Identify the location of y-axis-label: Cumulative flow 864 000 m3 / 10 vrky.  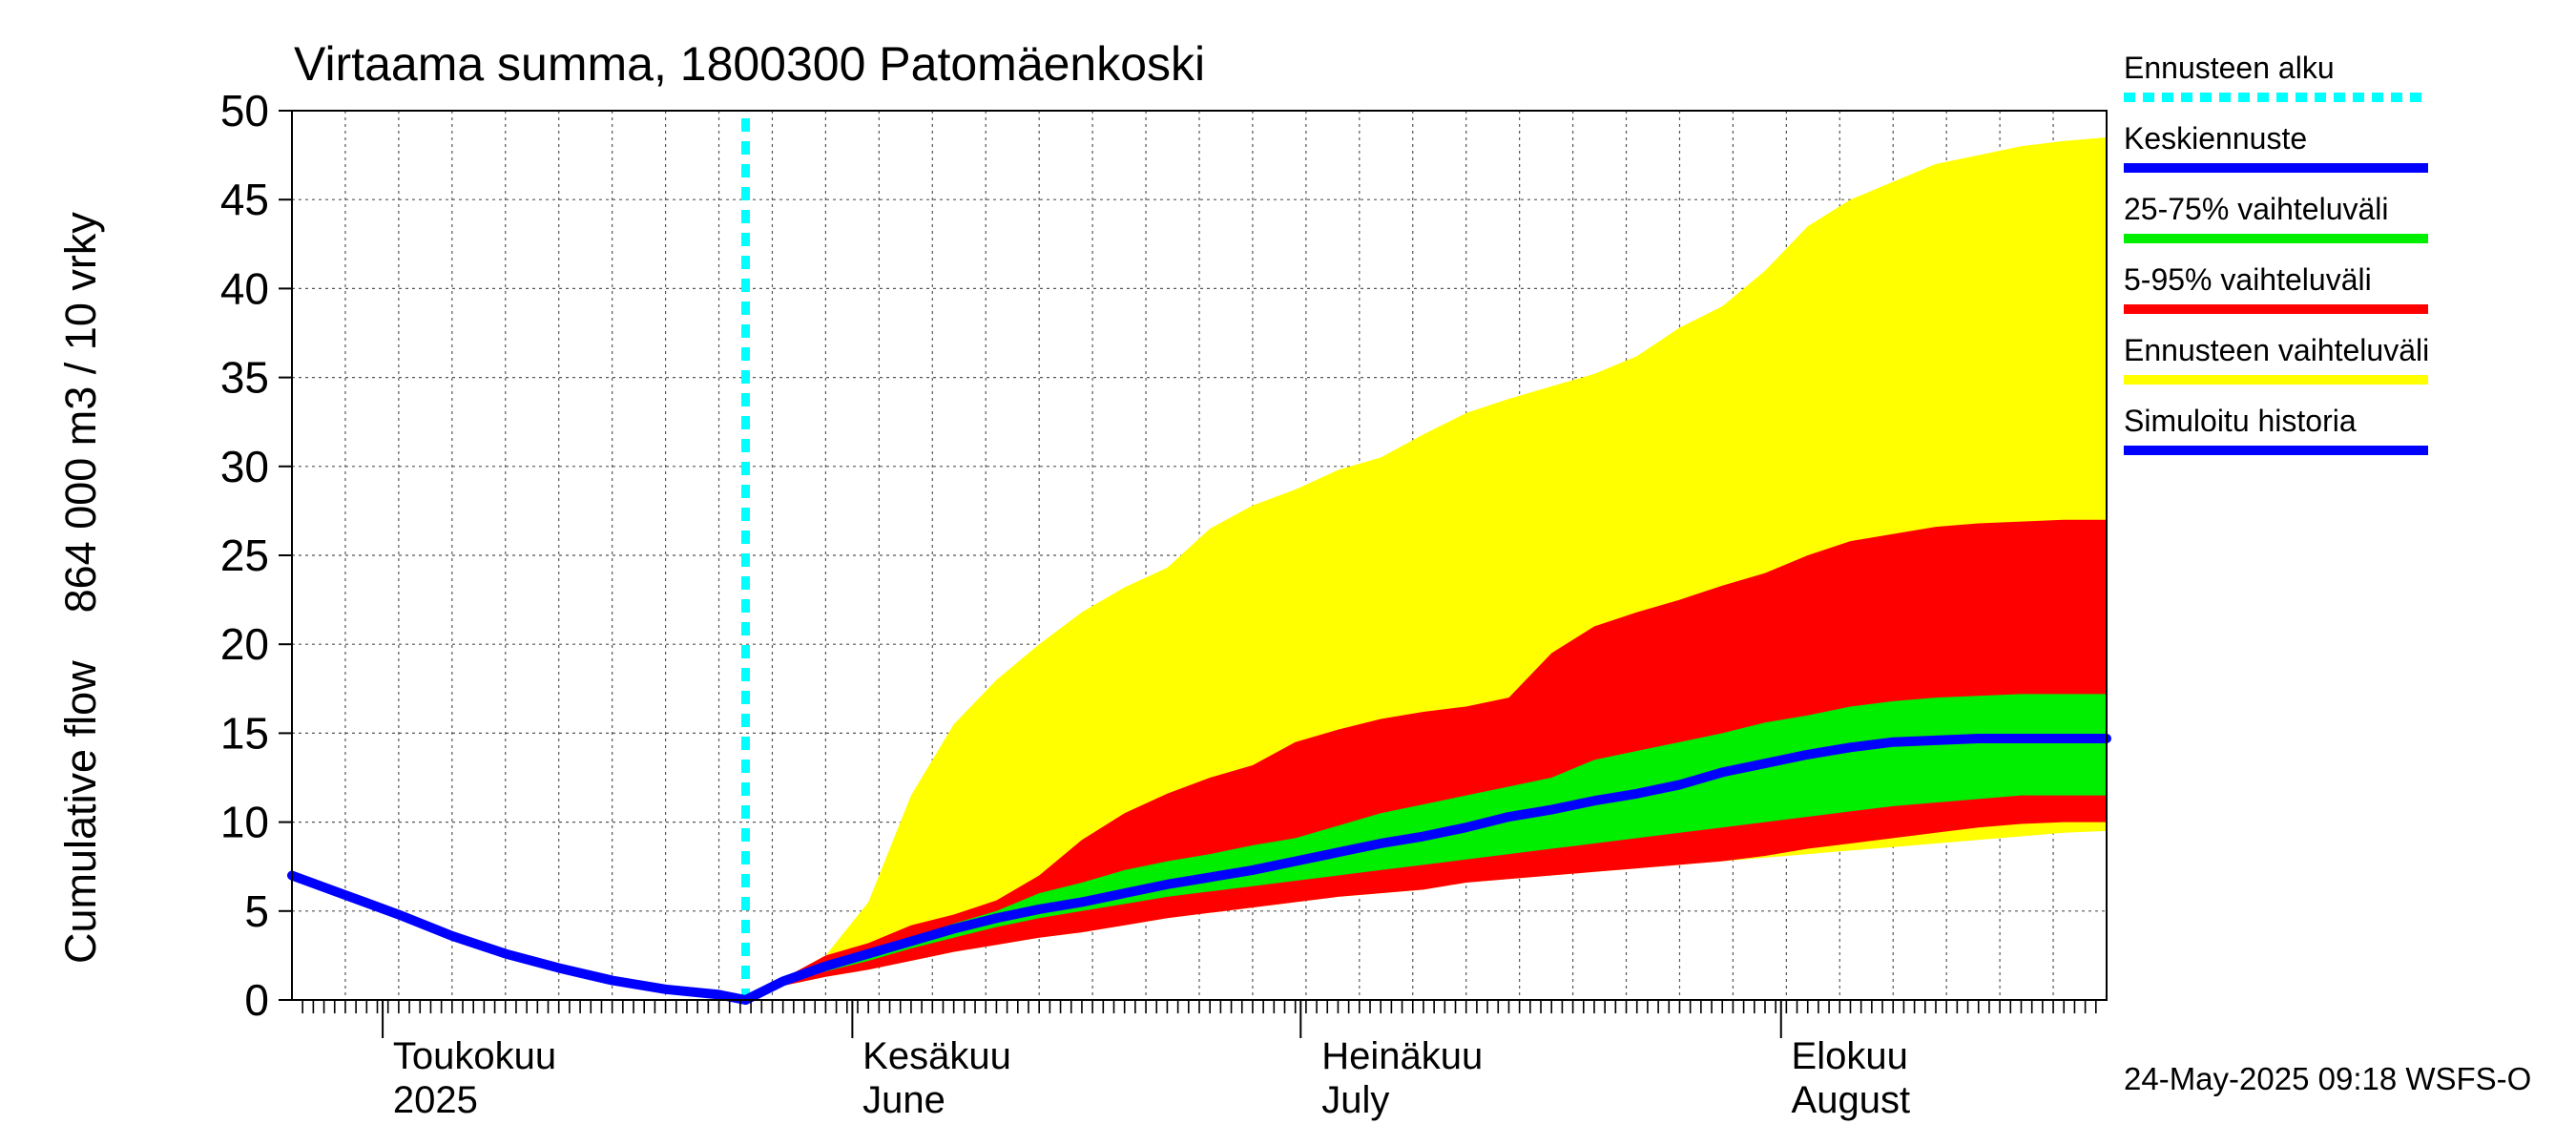
(80, 588).